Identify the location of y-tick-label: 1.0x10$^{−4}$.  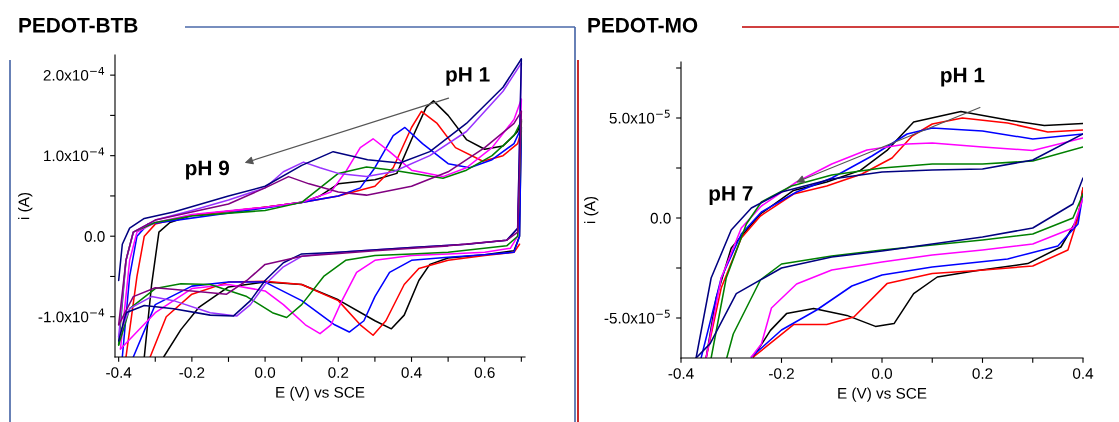
(74, 154).